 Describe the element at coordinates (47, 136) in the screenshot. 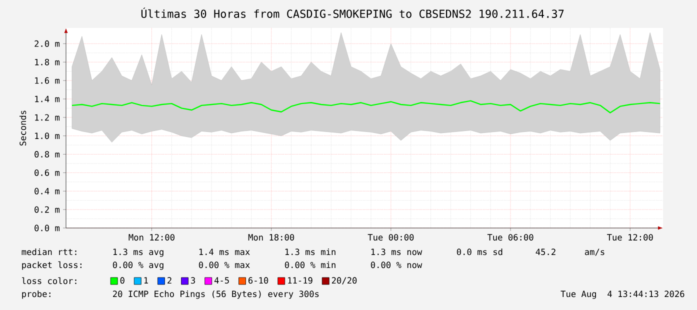

I see `y-tick-label: 1.0 m` at that location.